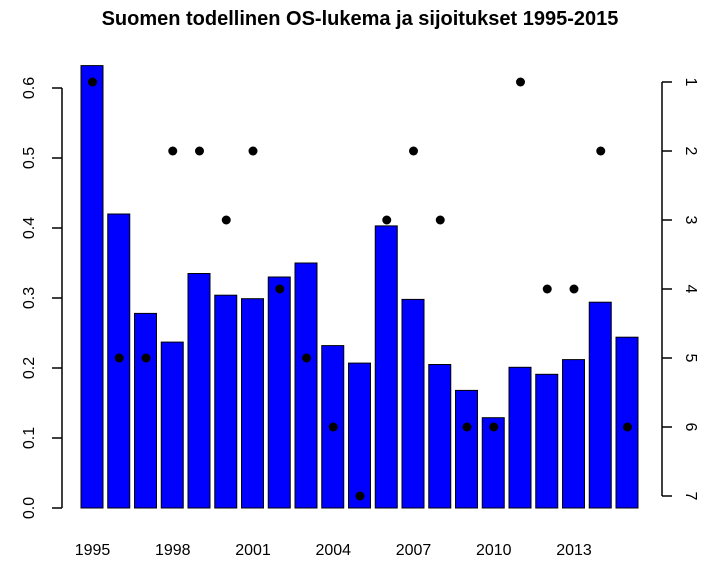 The width and height of the screenshot is (709, 573). Describe the element at coordinates (29, 298) in the screenshot. I see `y-tick-label: 0.3` at that location.